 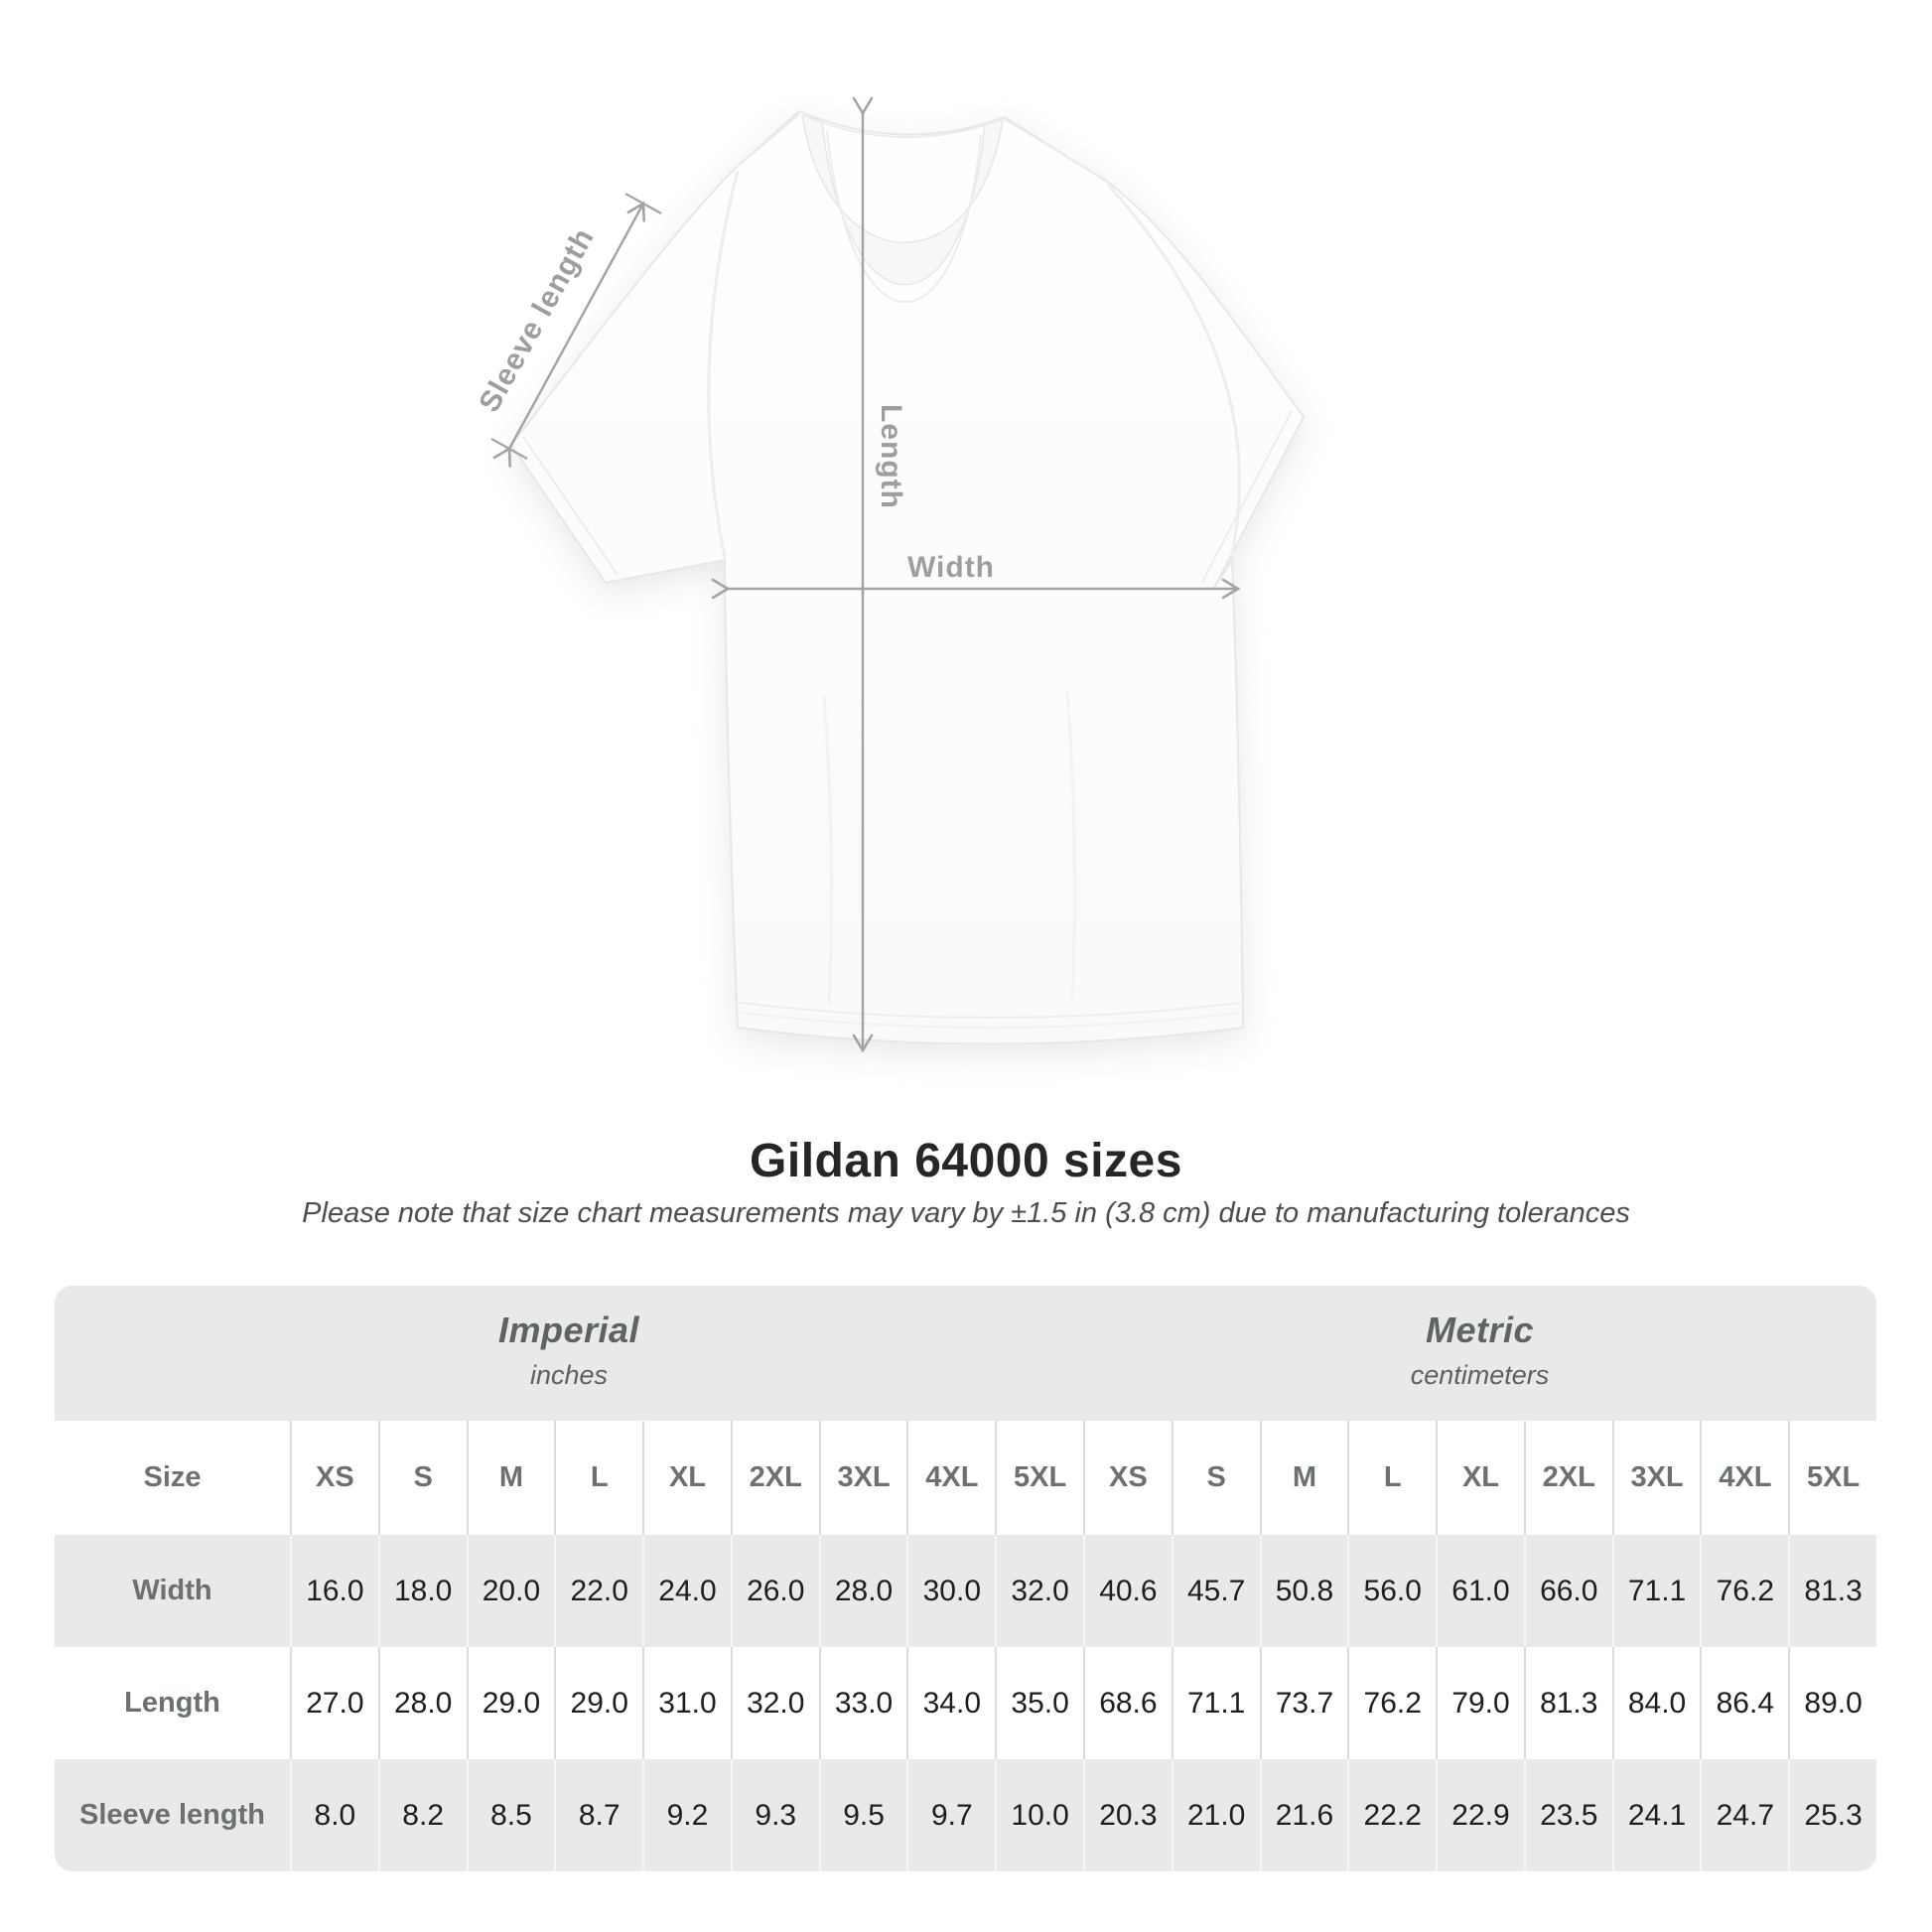 I want to click on sleeve-arrow-endcap-bottom, so click(x=509, y=449).